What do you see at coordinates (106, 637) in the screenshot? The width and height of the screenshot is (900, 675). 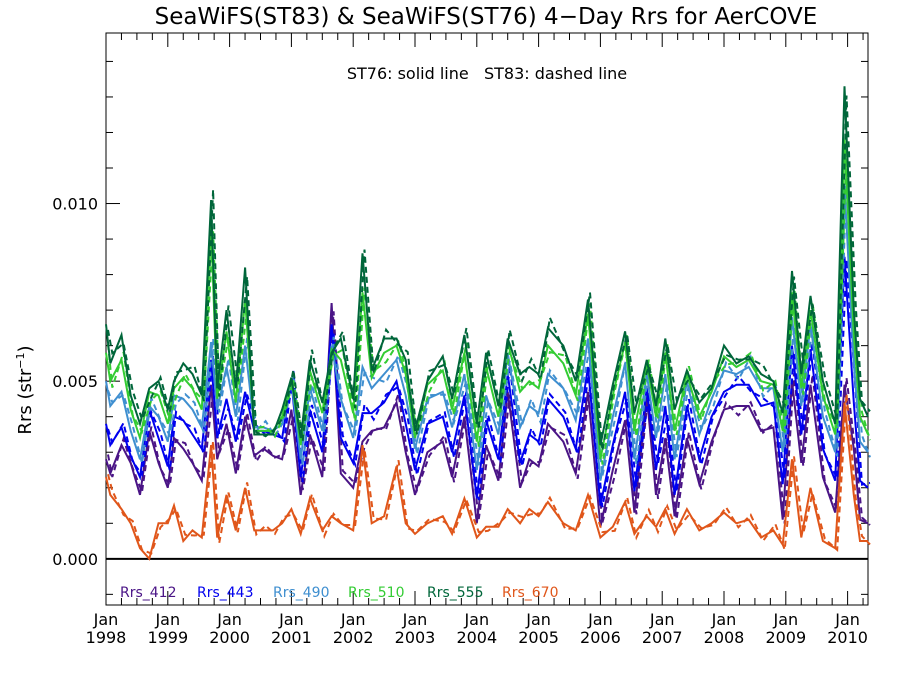 I see `x-tick-year-label: 1998` at bounding box center [106, 637].